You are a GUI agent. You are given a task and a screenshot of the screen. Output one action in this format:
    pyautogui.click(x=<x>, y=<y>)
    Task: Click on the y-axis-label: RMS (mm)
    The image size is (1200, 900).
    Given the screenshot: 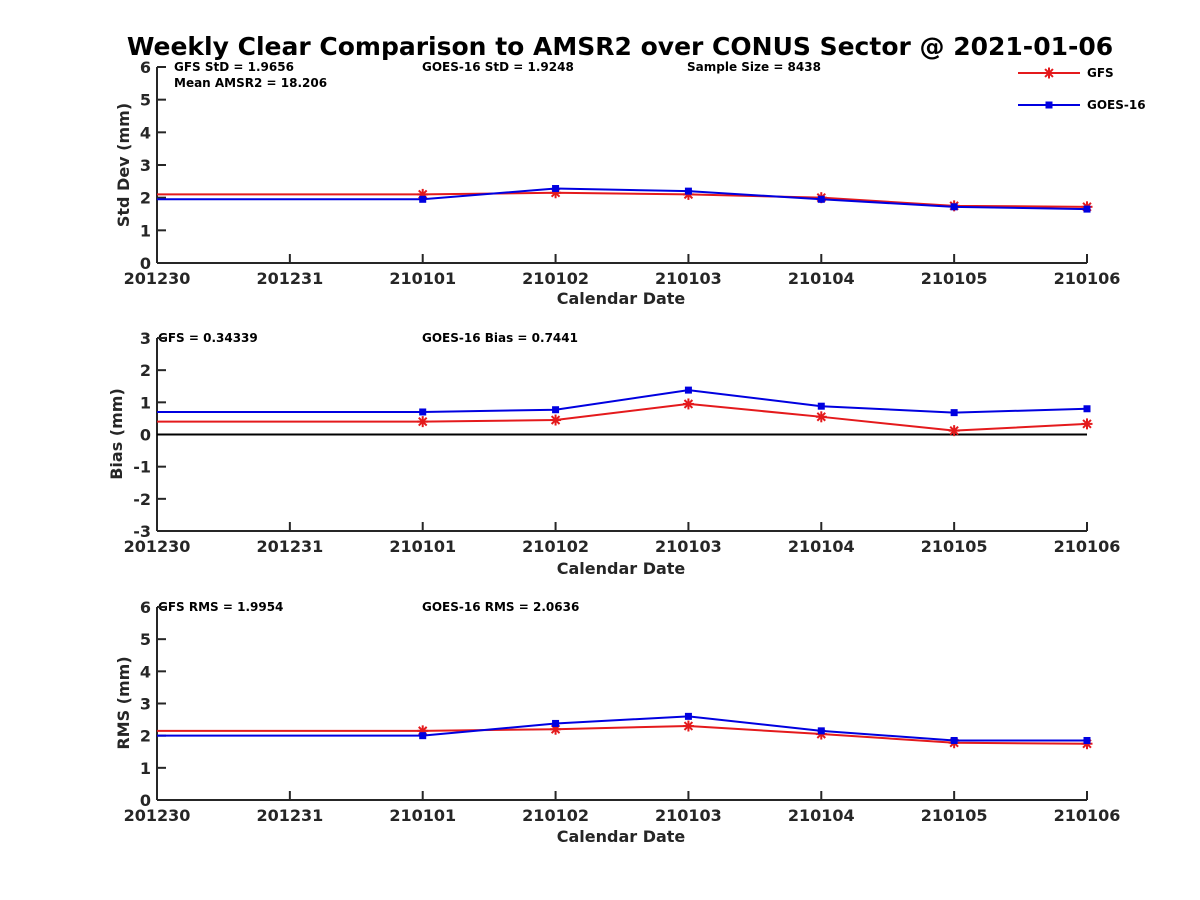 What is the action you would take?
    pyautogui.click(x=123, y=702)
    